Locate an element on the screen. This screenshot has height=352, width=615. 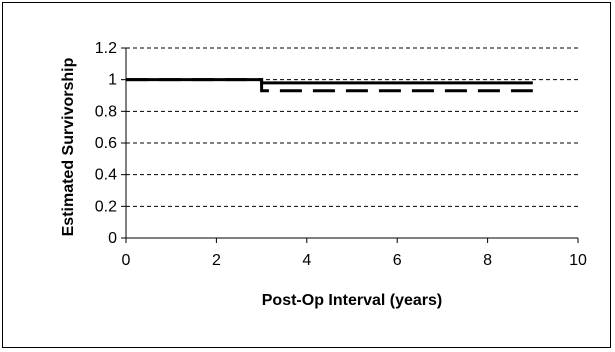
y-tick-label-6: 1.2 is located at coordinates (106, 48).